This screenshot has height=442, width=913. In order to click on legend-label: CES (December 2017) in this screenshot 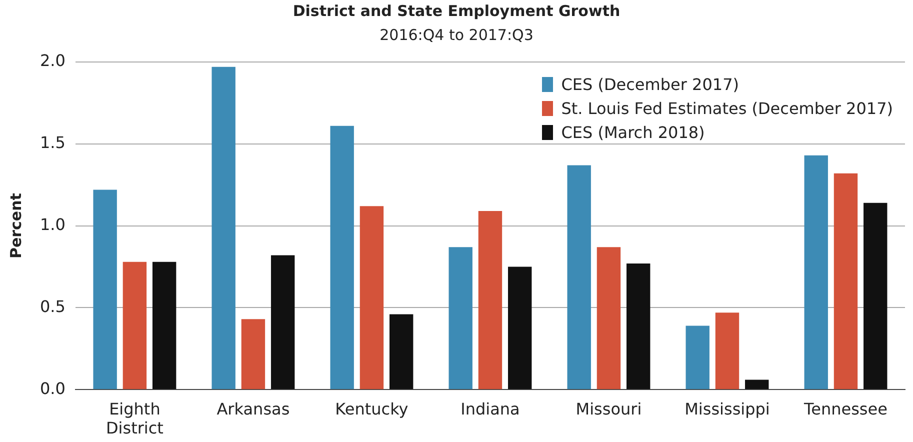, I will do `click(650, 84)`.